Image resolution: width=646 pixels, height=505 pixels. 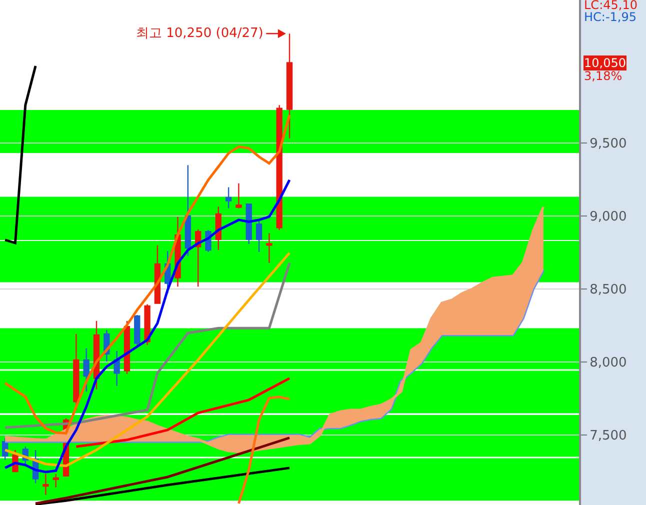 What do you see at coordinates (200, 33) in the screenshot?
I see `annotation: 최고 10,250 (04/27)` at bounding box center [200, 33].